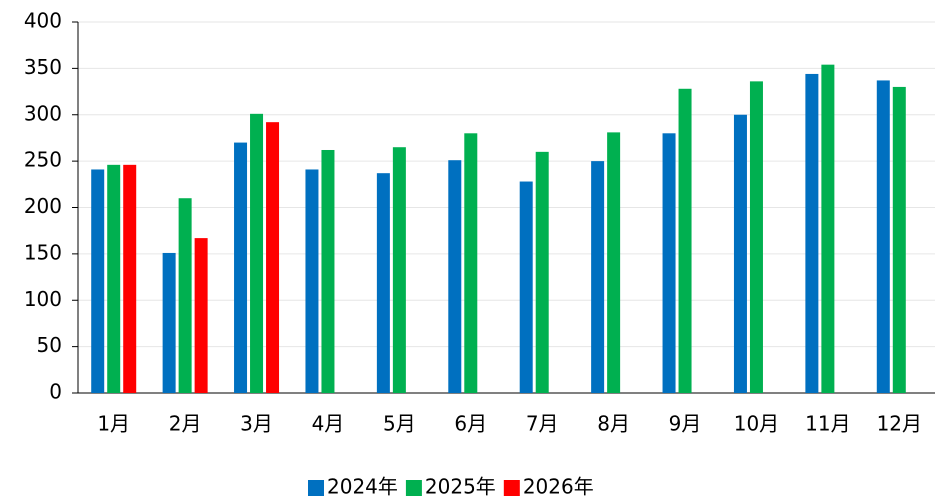 This screenshot has height=502, width=935. What do you see at coordinates (328, 424) in the screenshot?
I see `x-tick-label: 4月` at bounding box center [328, 424].